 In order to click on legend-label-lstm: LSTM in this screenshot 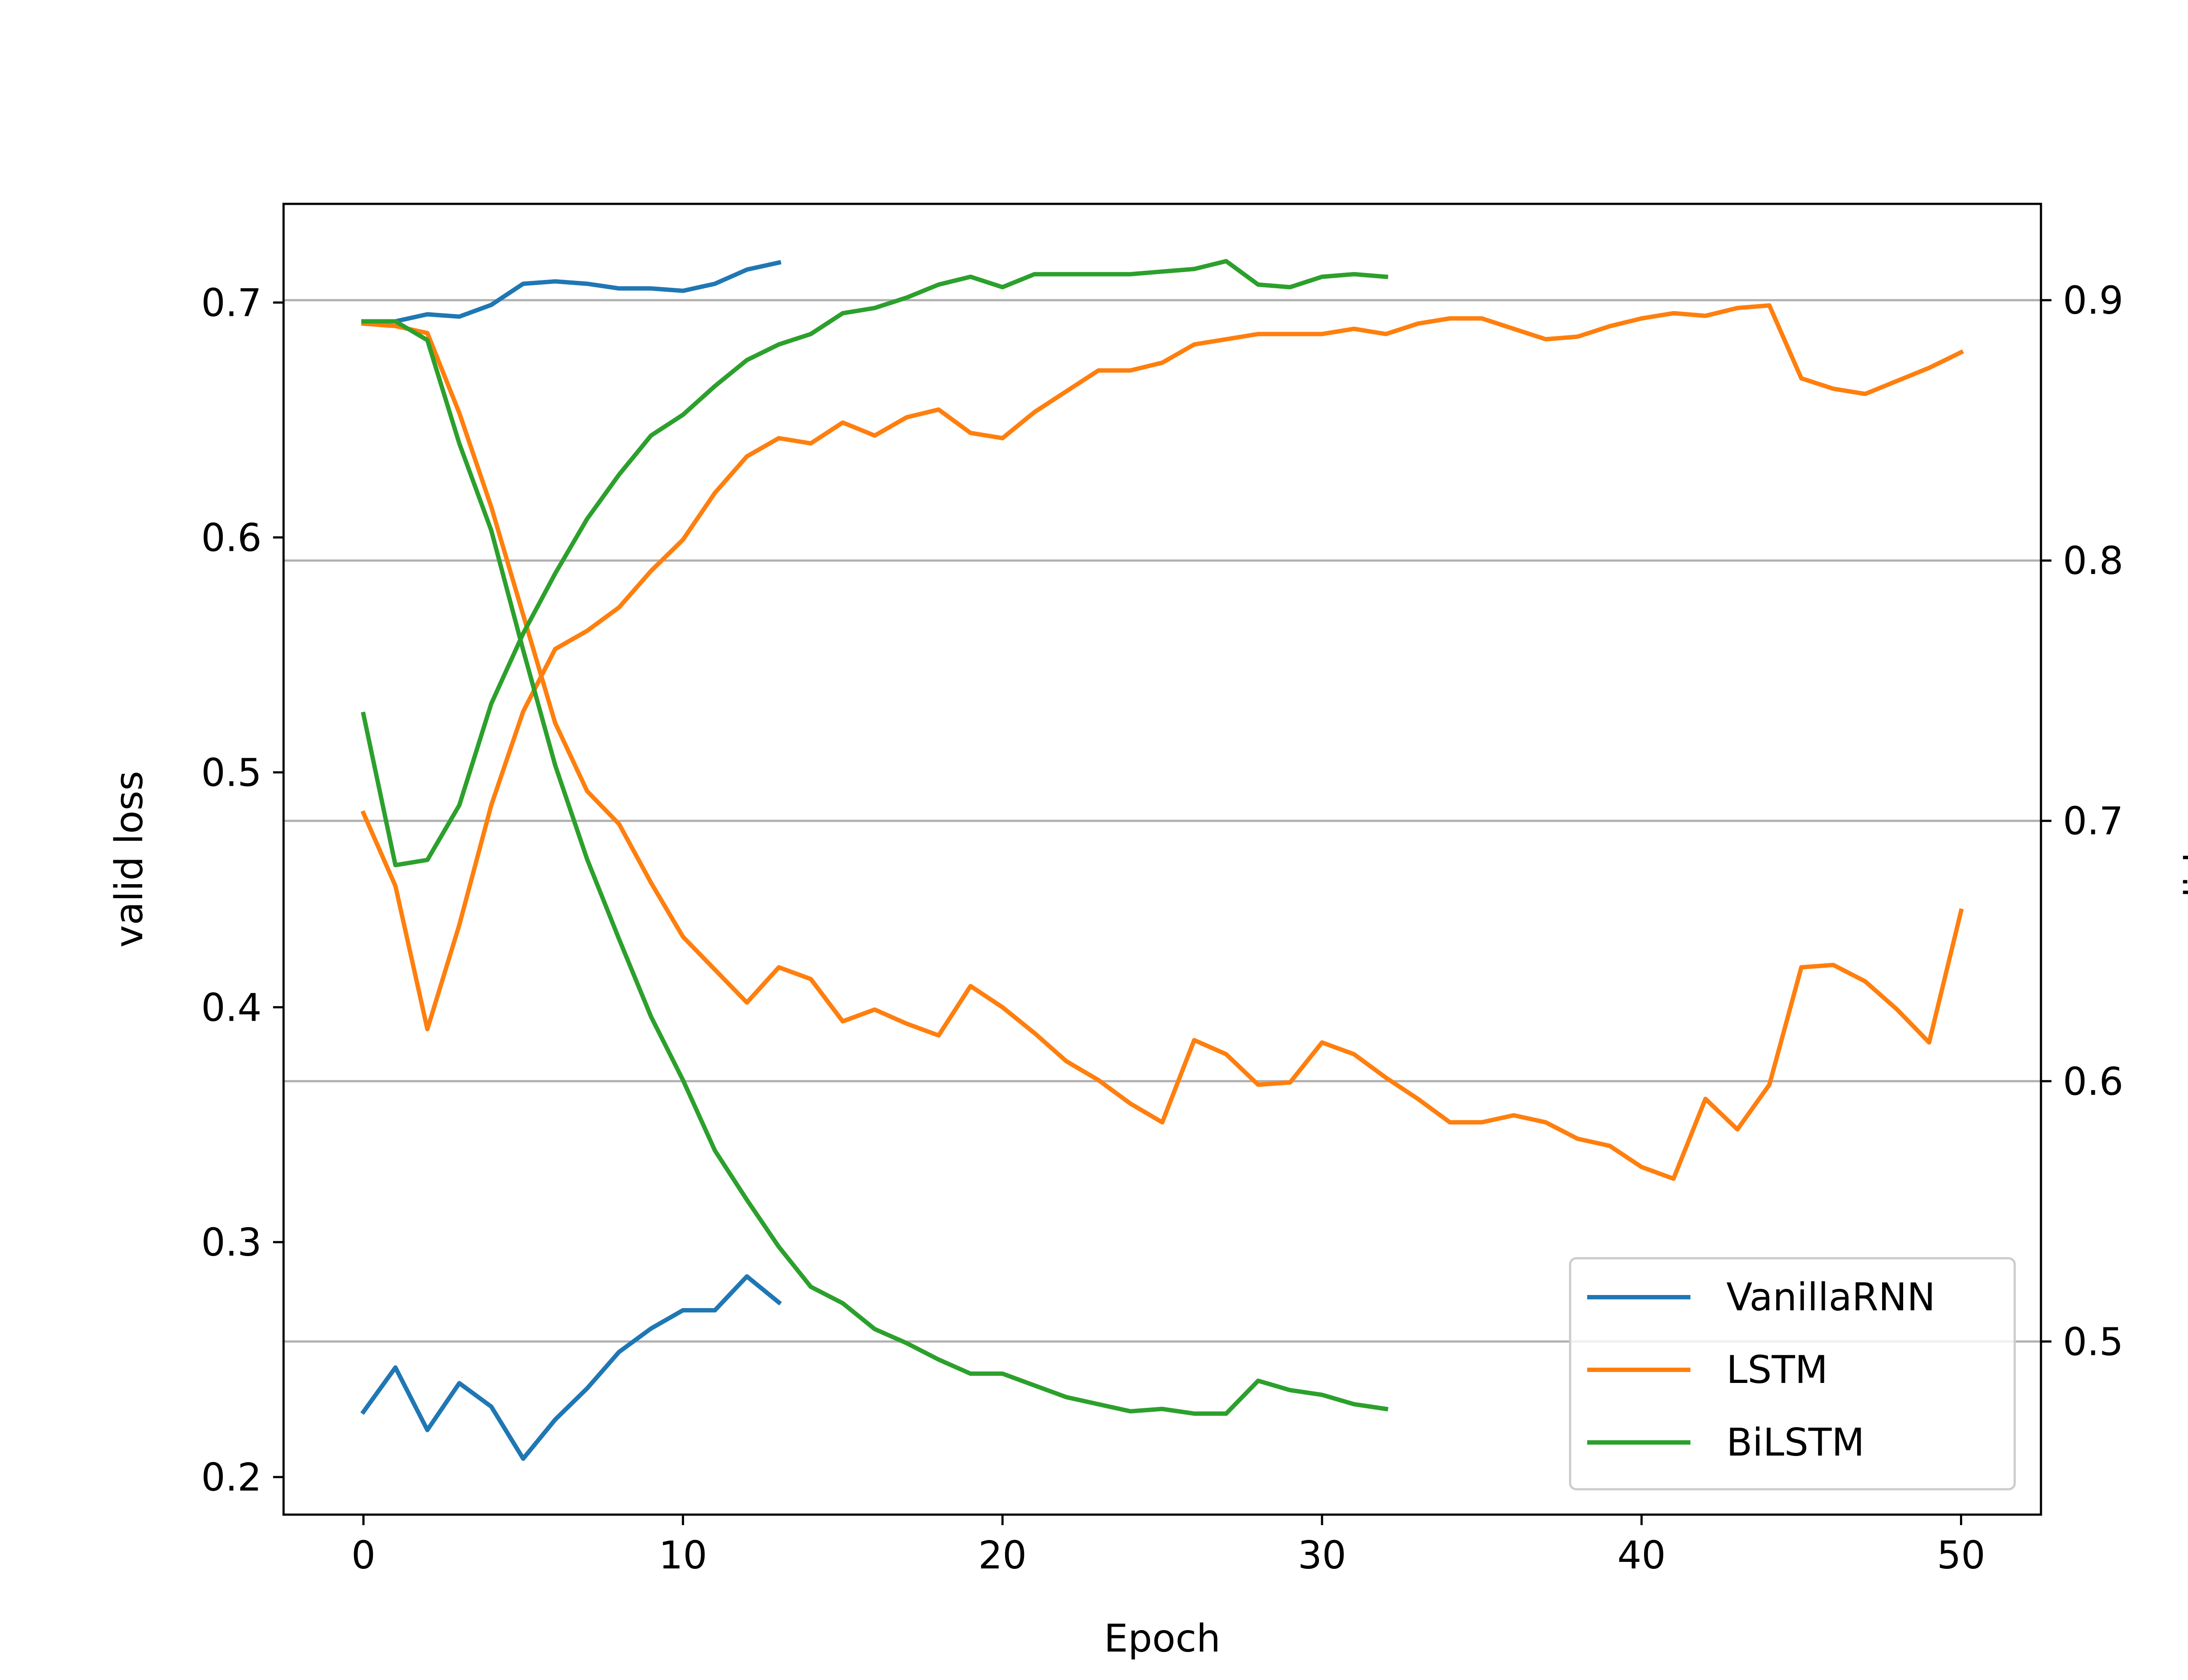, I will do `click(1777, 1370)`.